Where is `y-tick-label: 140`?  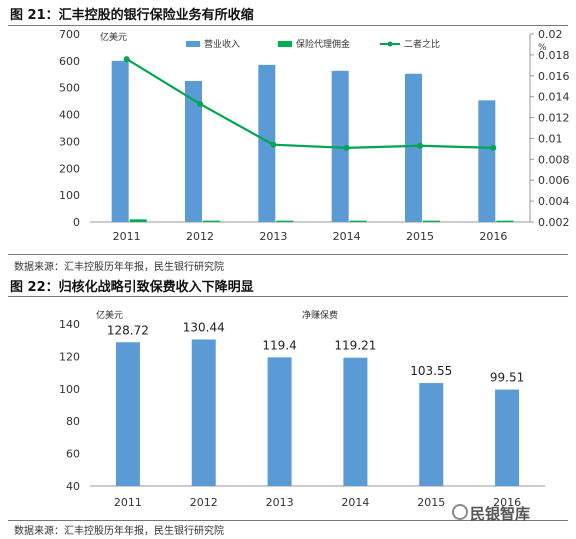 y-tick-label: 140 is located at coordinates (69, 324).